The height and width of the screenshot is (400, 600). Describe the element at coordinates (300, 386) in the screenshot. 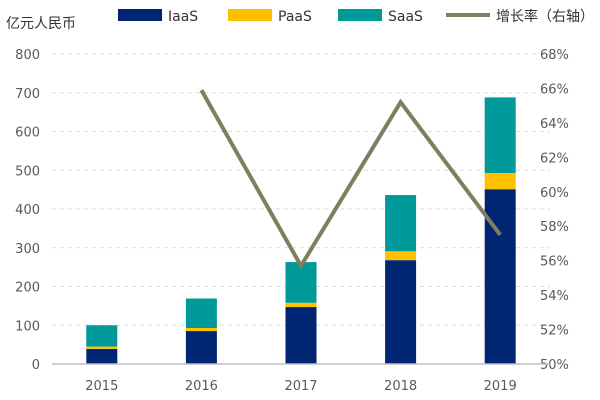

I see `x-tick-label: 2017` at that location.